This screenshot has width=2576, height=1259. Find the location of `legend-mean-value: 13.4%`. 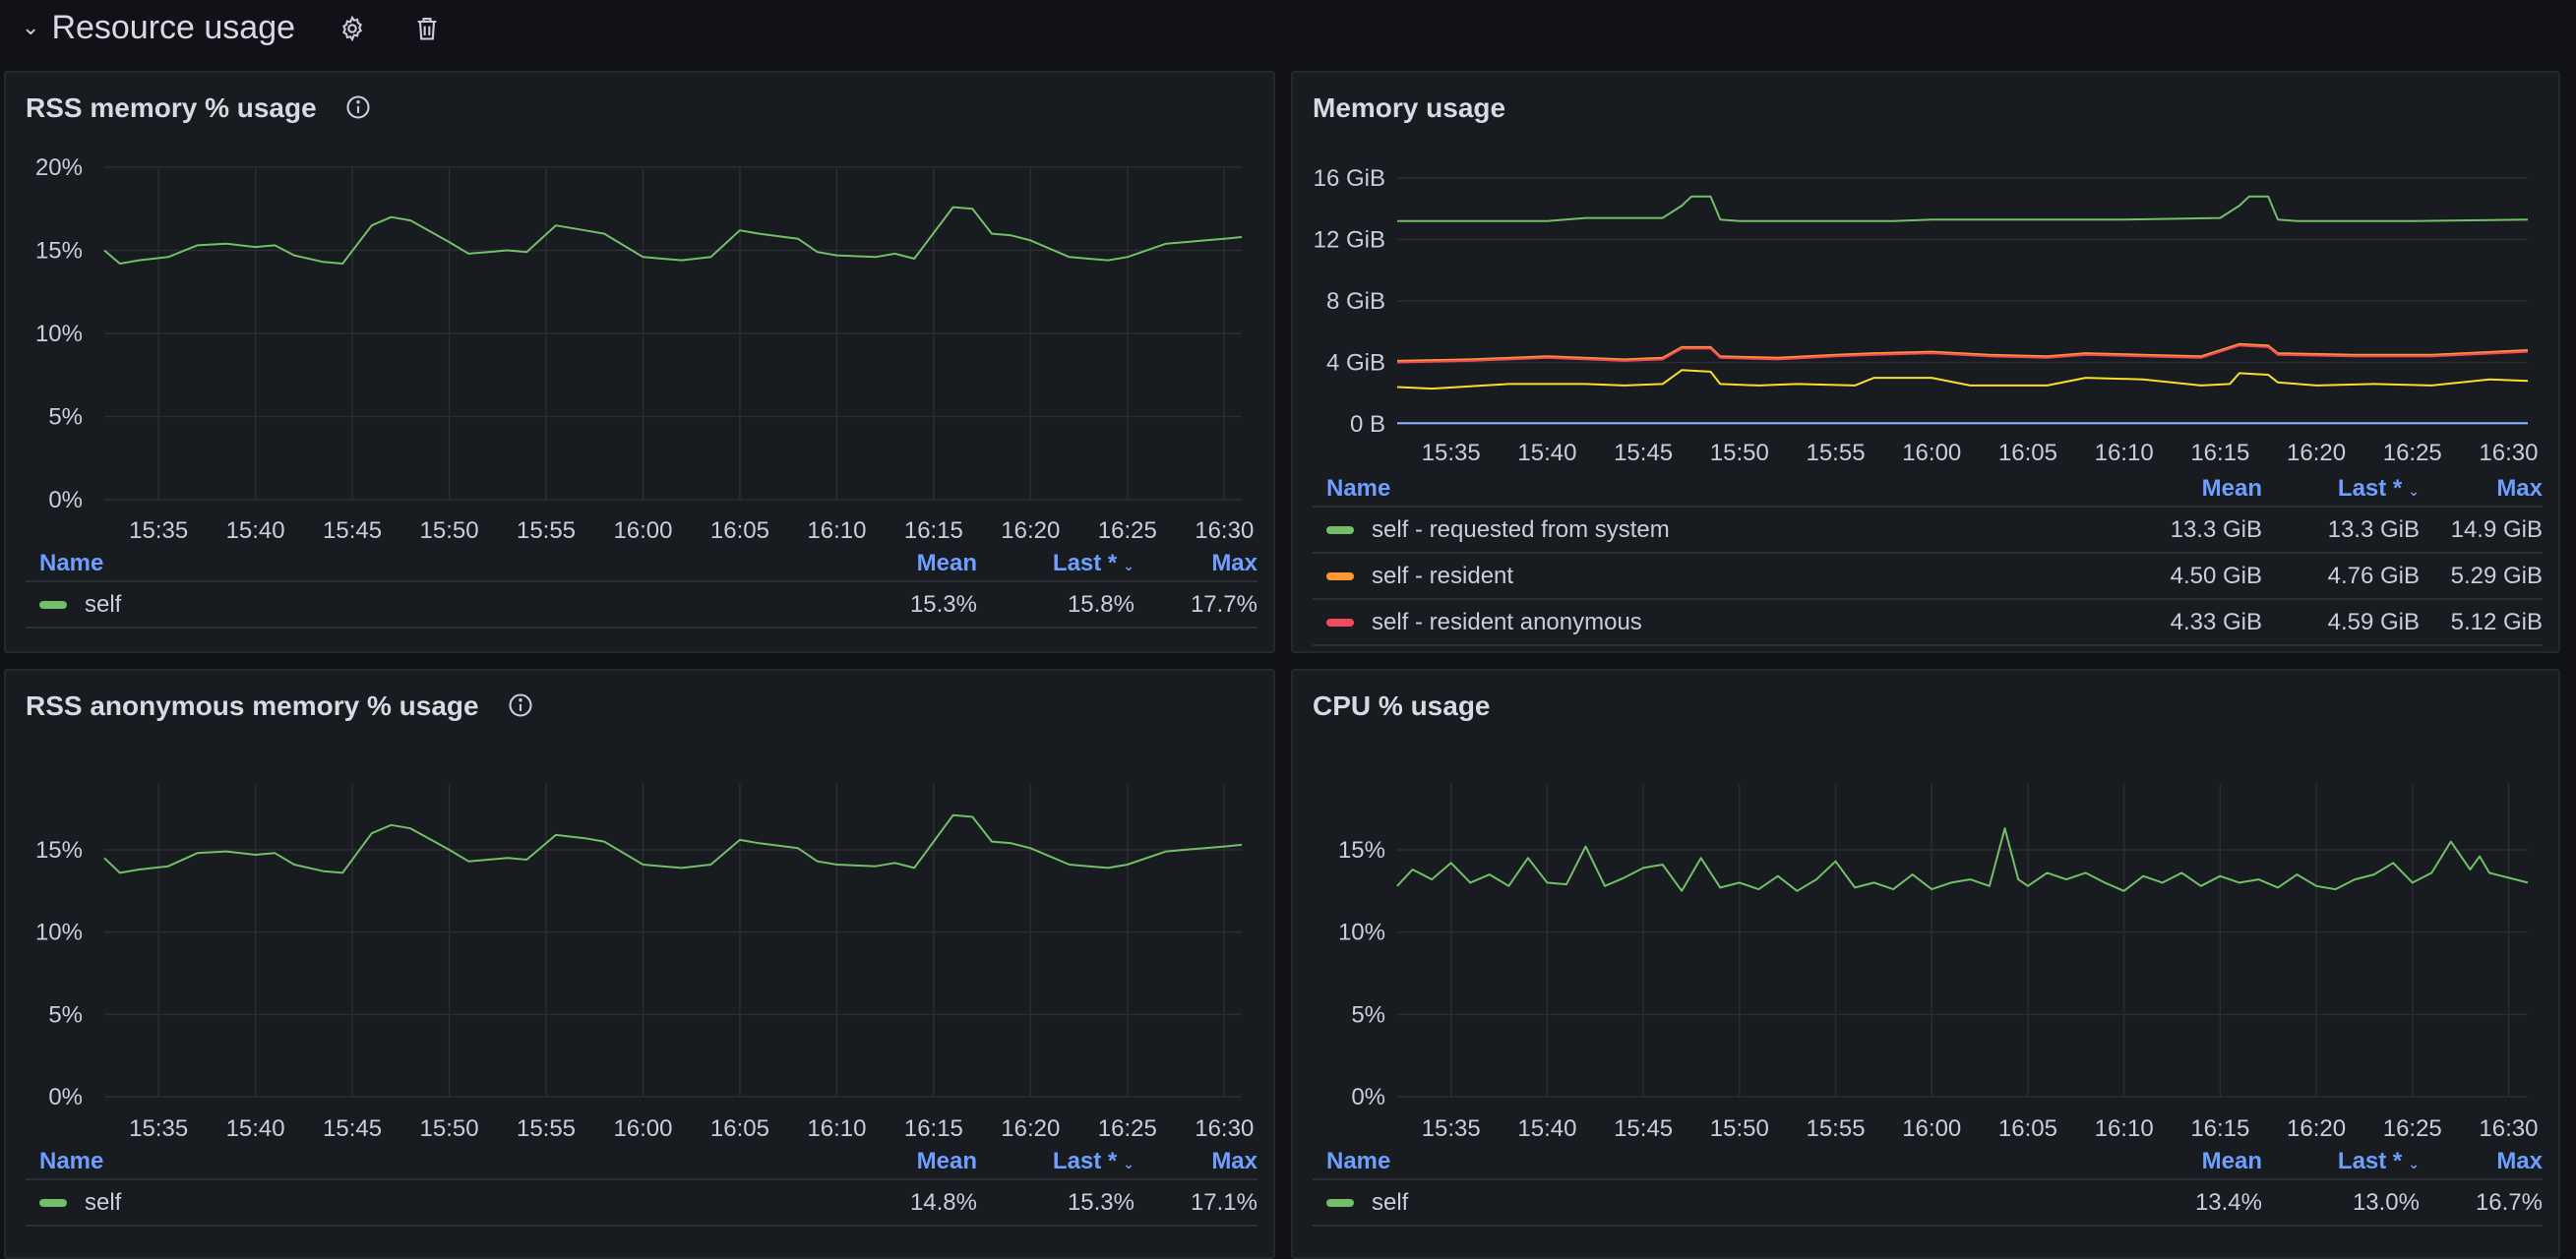

legend-mean-value: 13.4% is located at coordinates (2228, 1202).